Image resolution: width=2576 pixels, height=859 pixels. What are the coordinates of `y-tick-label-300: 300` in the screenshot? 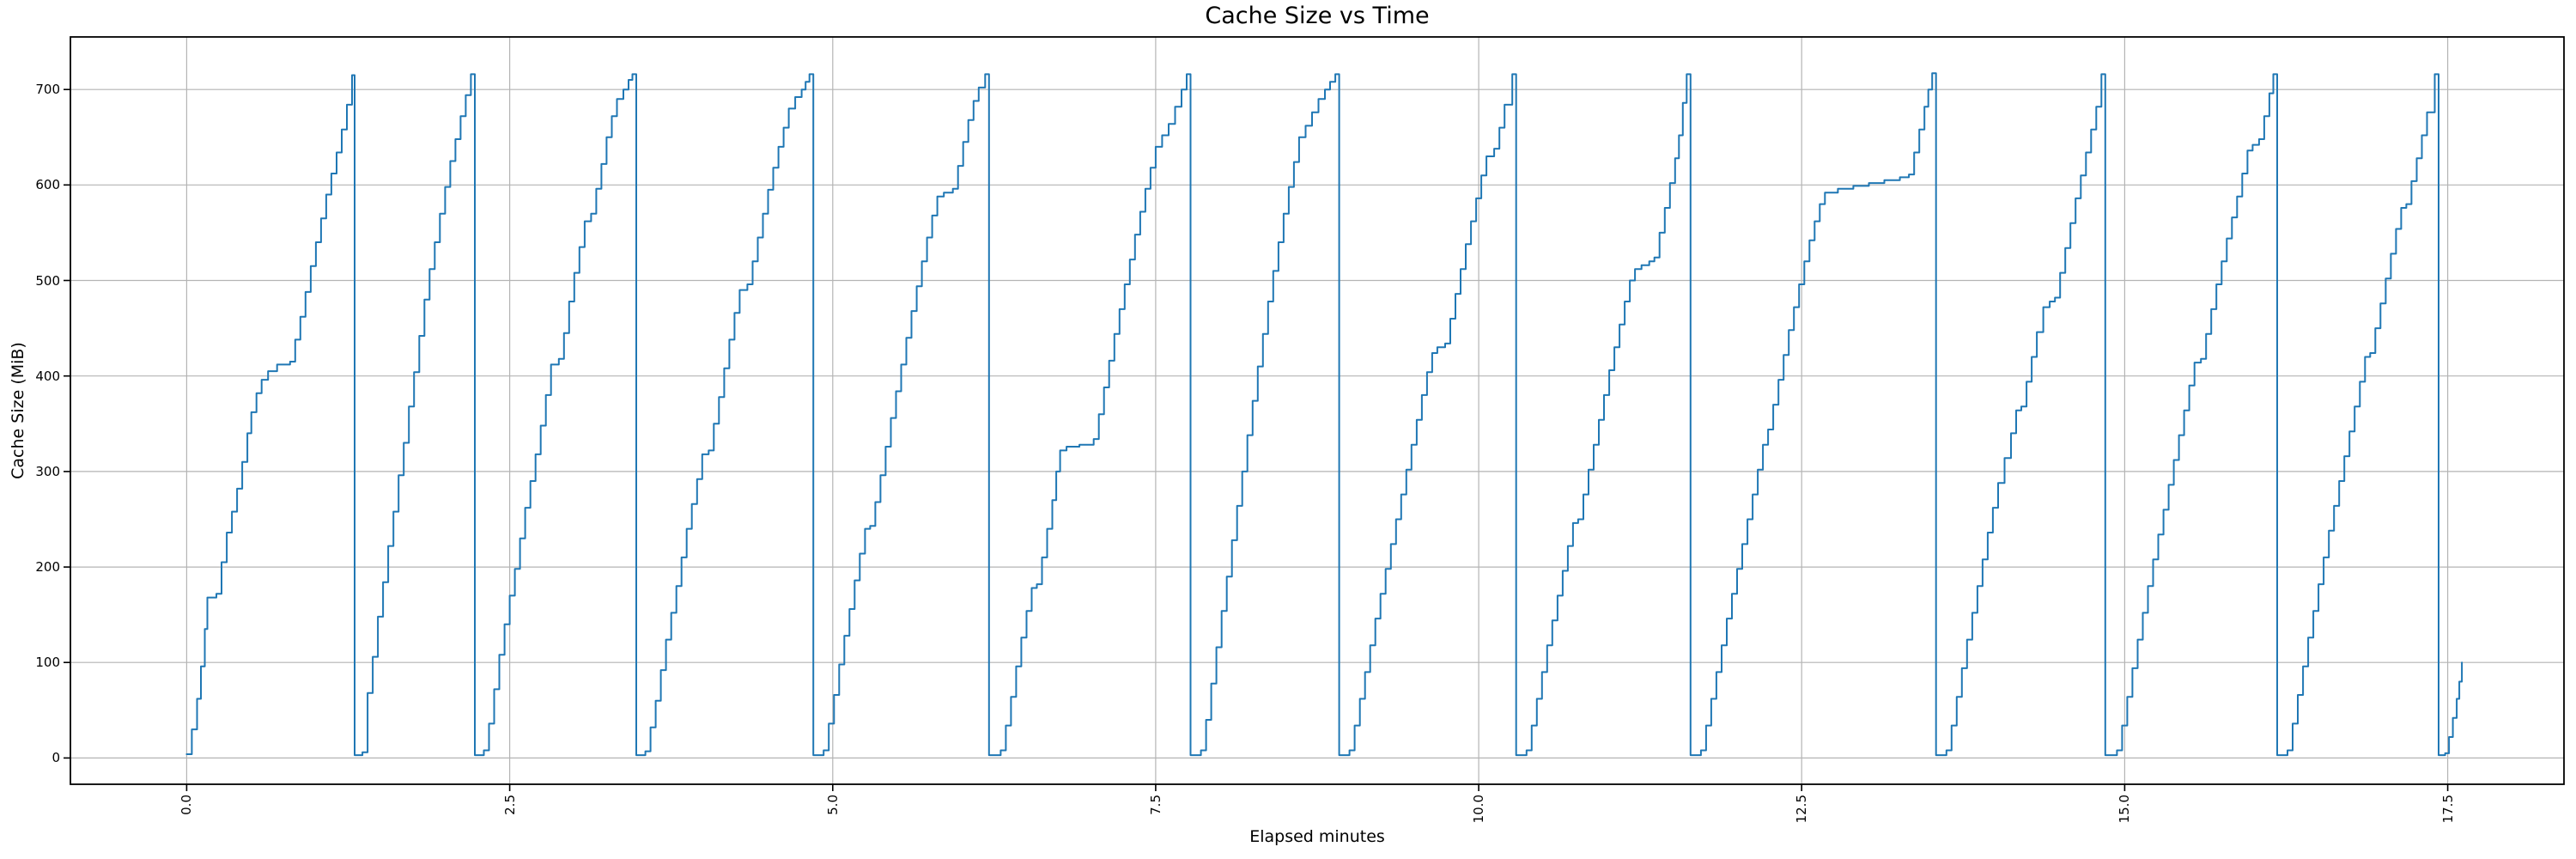 It's located at (48, 471).